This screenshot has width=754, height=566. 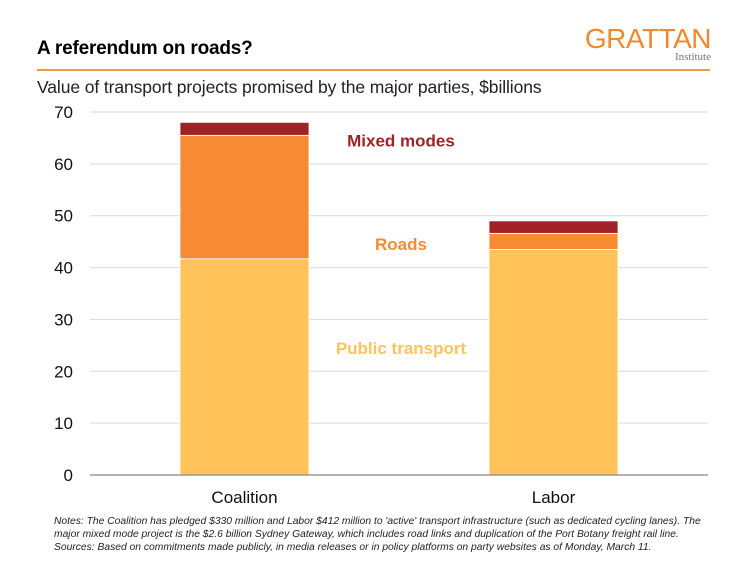 What do you see at coordinates (63, 319) in the screenshot?
I see `y-tick-label: 30` at bounding box center [63, 319].